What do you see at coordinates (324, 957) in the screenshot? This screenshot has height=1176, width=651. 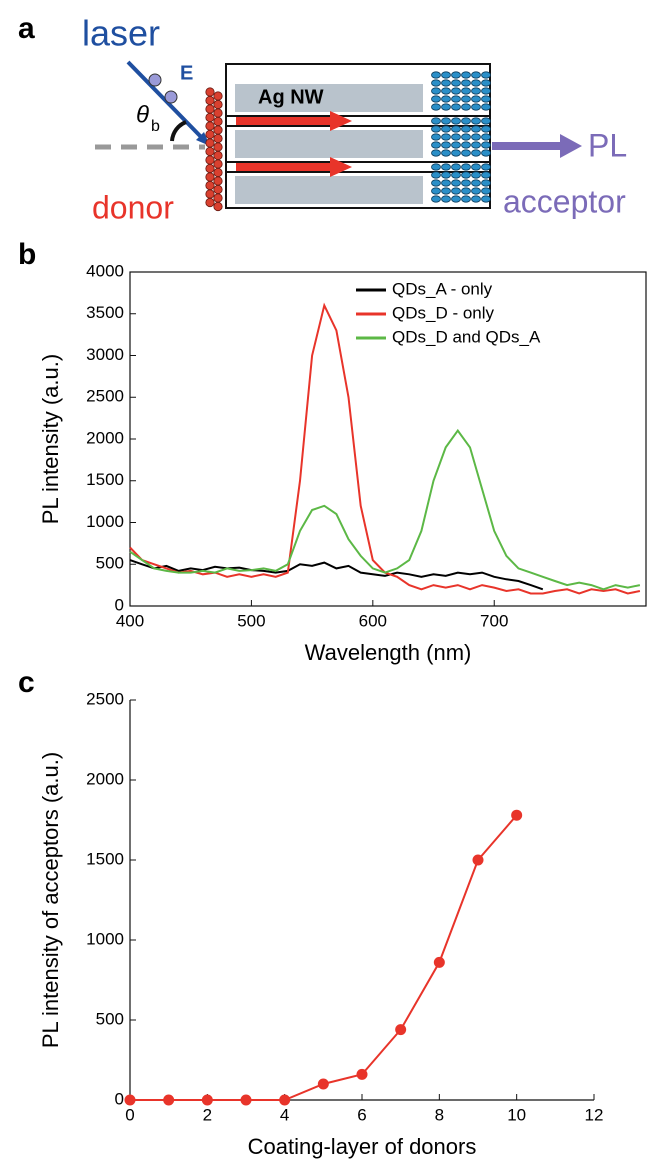 I see `series-line` at bounding box center [324, 957].